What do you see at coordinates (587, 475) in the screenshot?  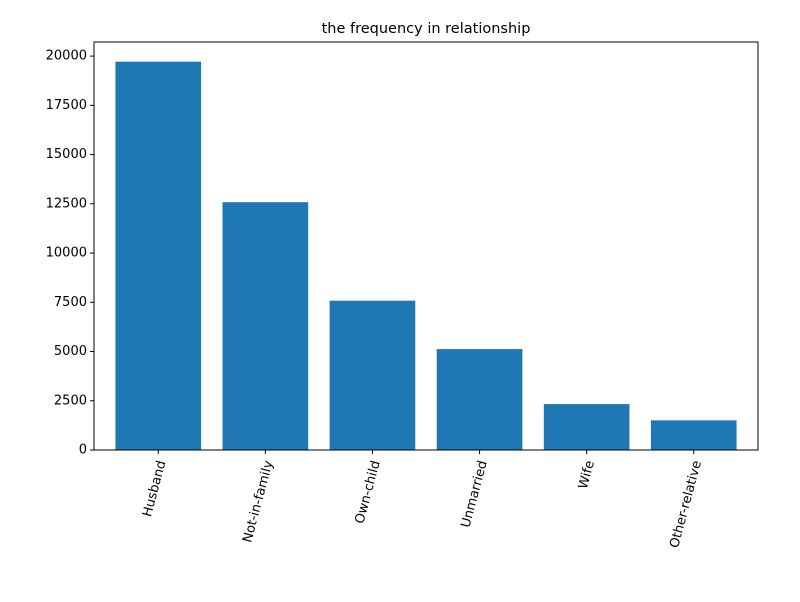 I see `x-tick-label: Wife` at bounding box center [587, 475].